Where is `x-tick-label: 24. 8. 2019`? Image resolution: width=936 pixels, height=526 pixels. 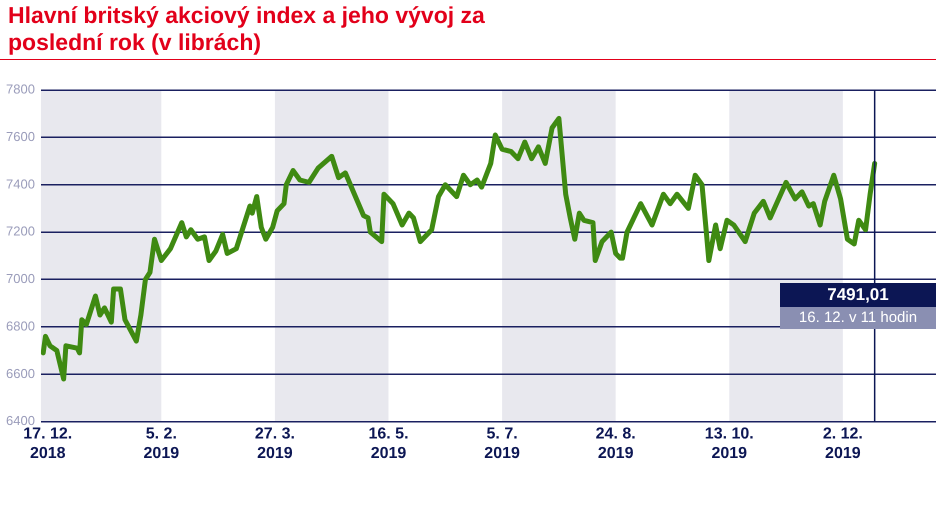
x-tick-label: 24. 8. 2019 is located at coordinates (616, 444).